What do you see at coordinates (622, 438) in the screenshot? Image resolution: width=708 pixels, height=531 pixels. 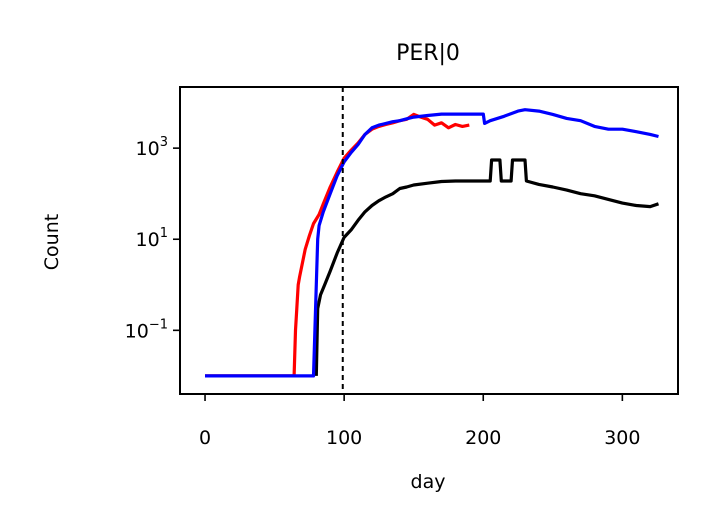 I see `x-tick-label: 300` at bounding box center [622, 438].